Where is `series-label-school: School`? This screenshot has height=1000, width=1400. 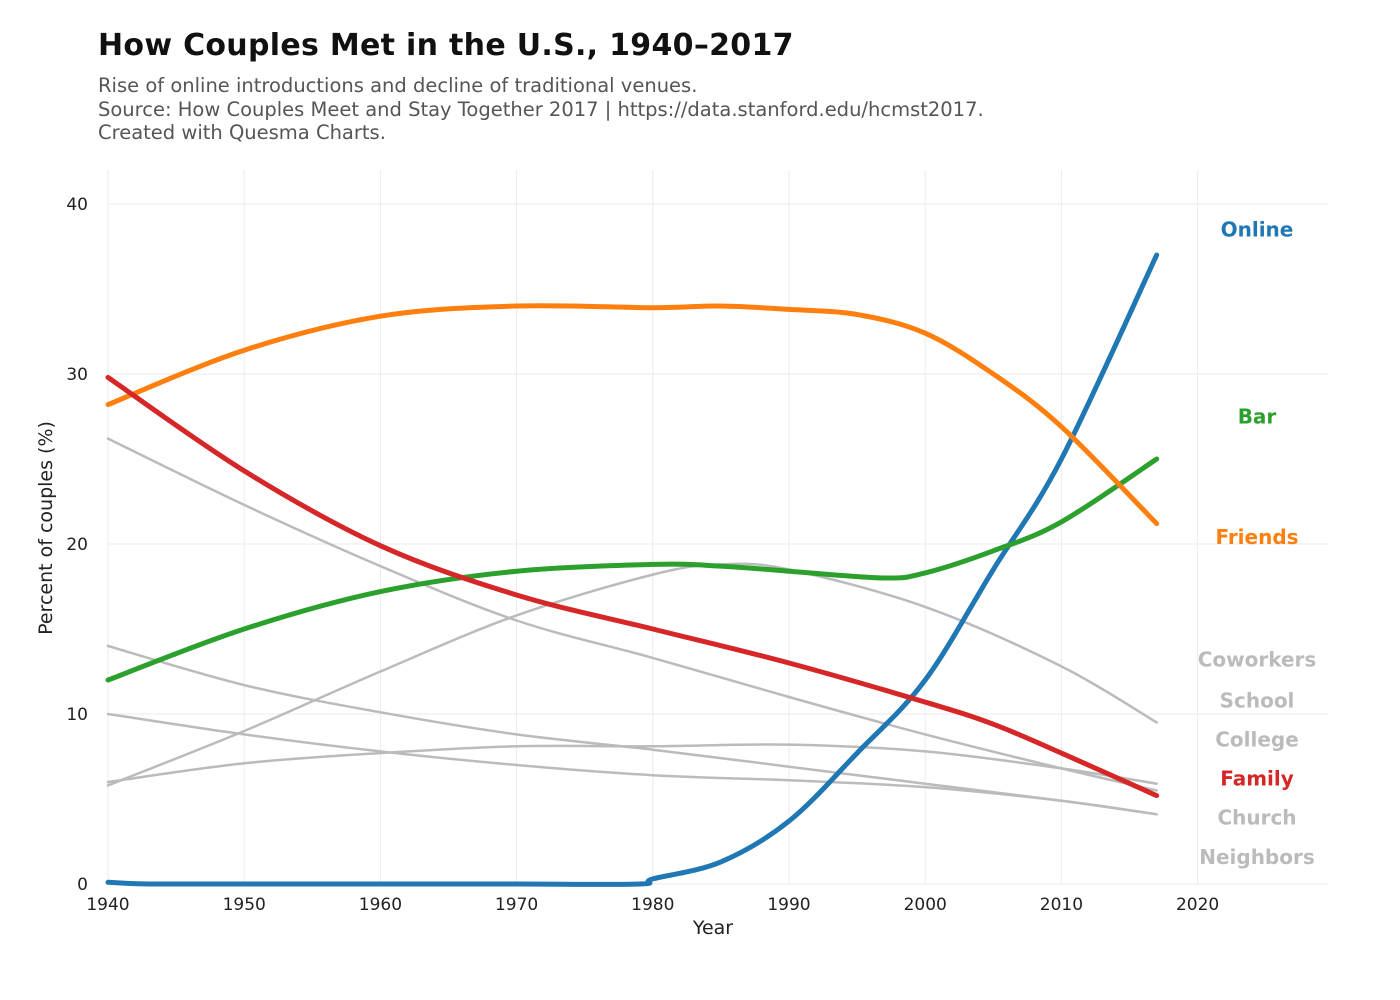
series-label-school: School is located at coordinates (1257, 700).